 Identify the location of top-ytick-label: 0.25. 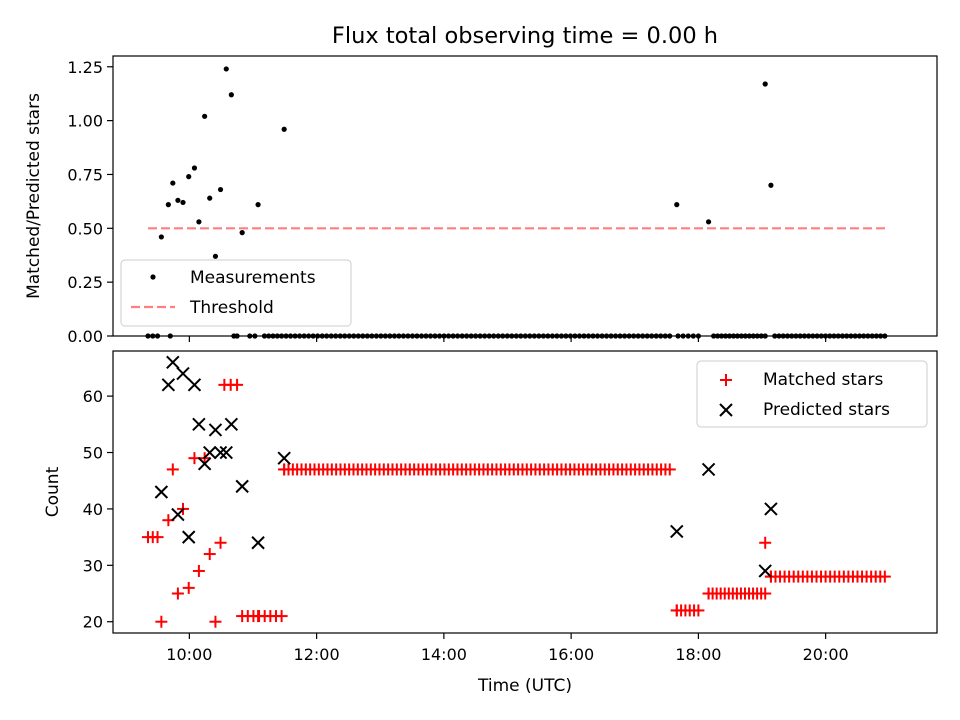
(85, 282).